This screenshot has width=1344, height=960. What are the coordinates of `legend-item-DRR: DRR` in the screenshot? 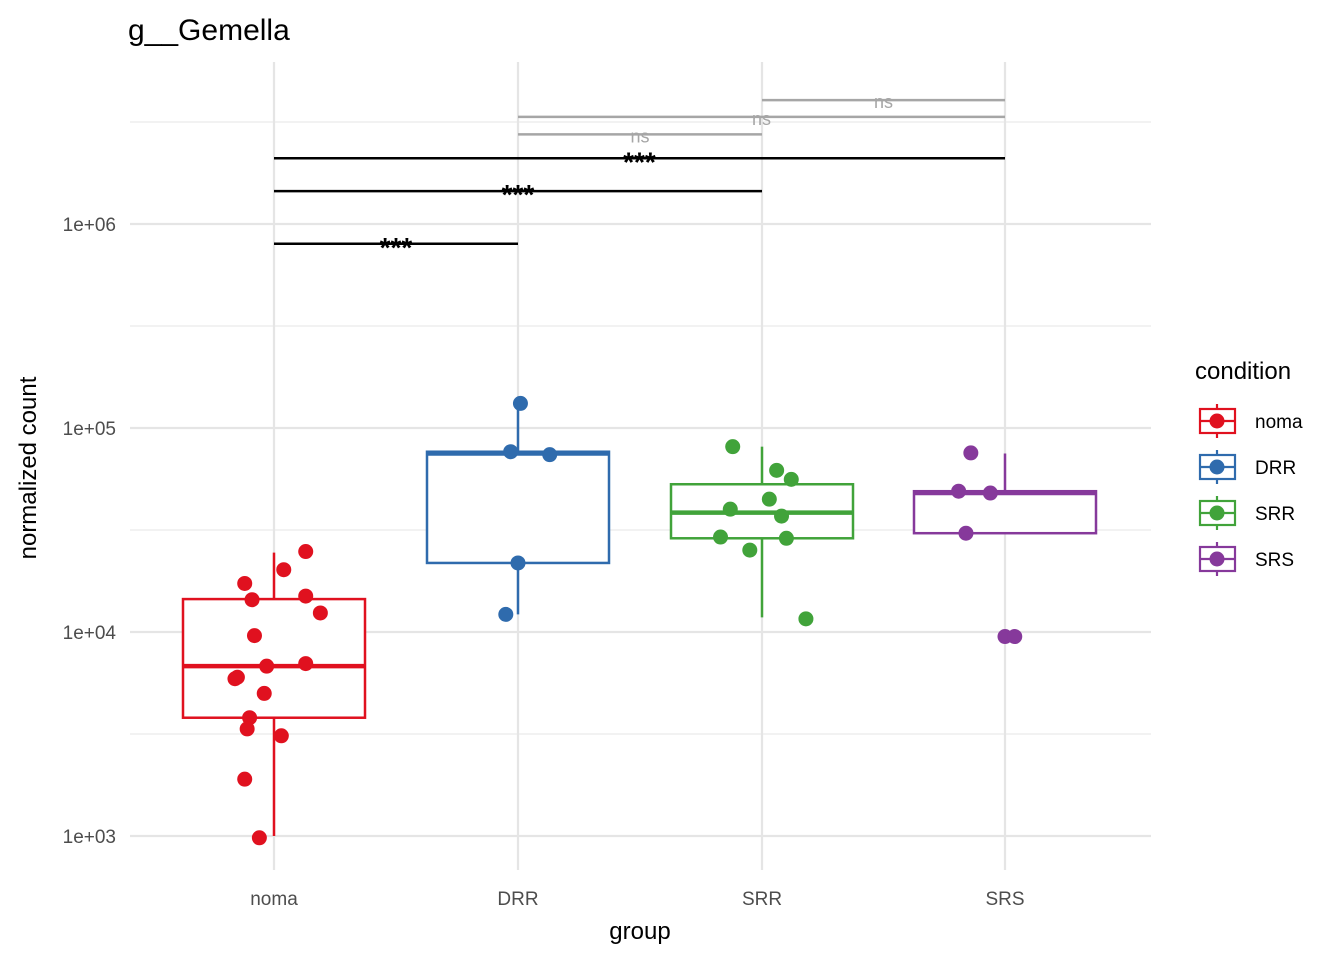 It's located at (1247, 467).